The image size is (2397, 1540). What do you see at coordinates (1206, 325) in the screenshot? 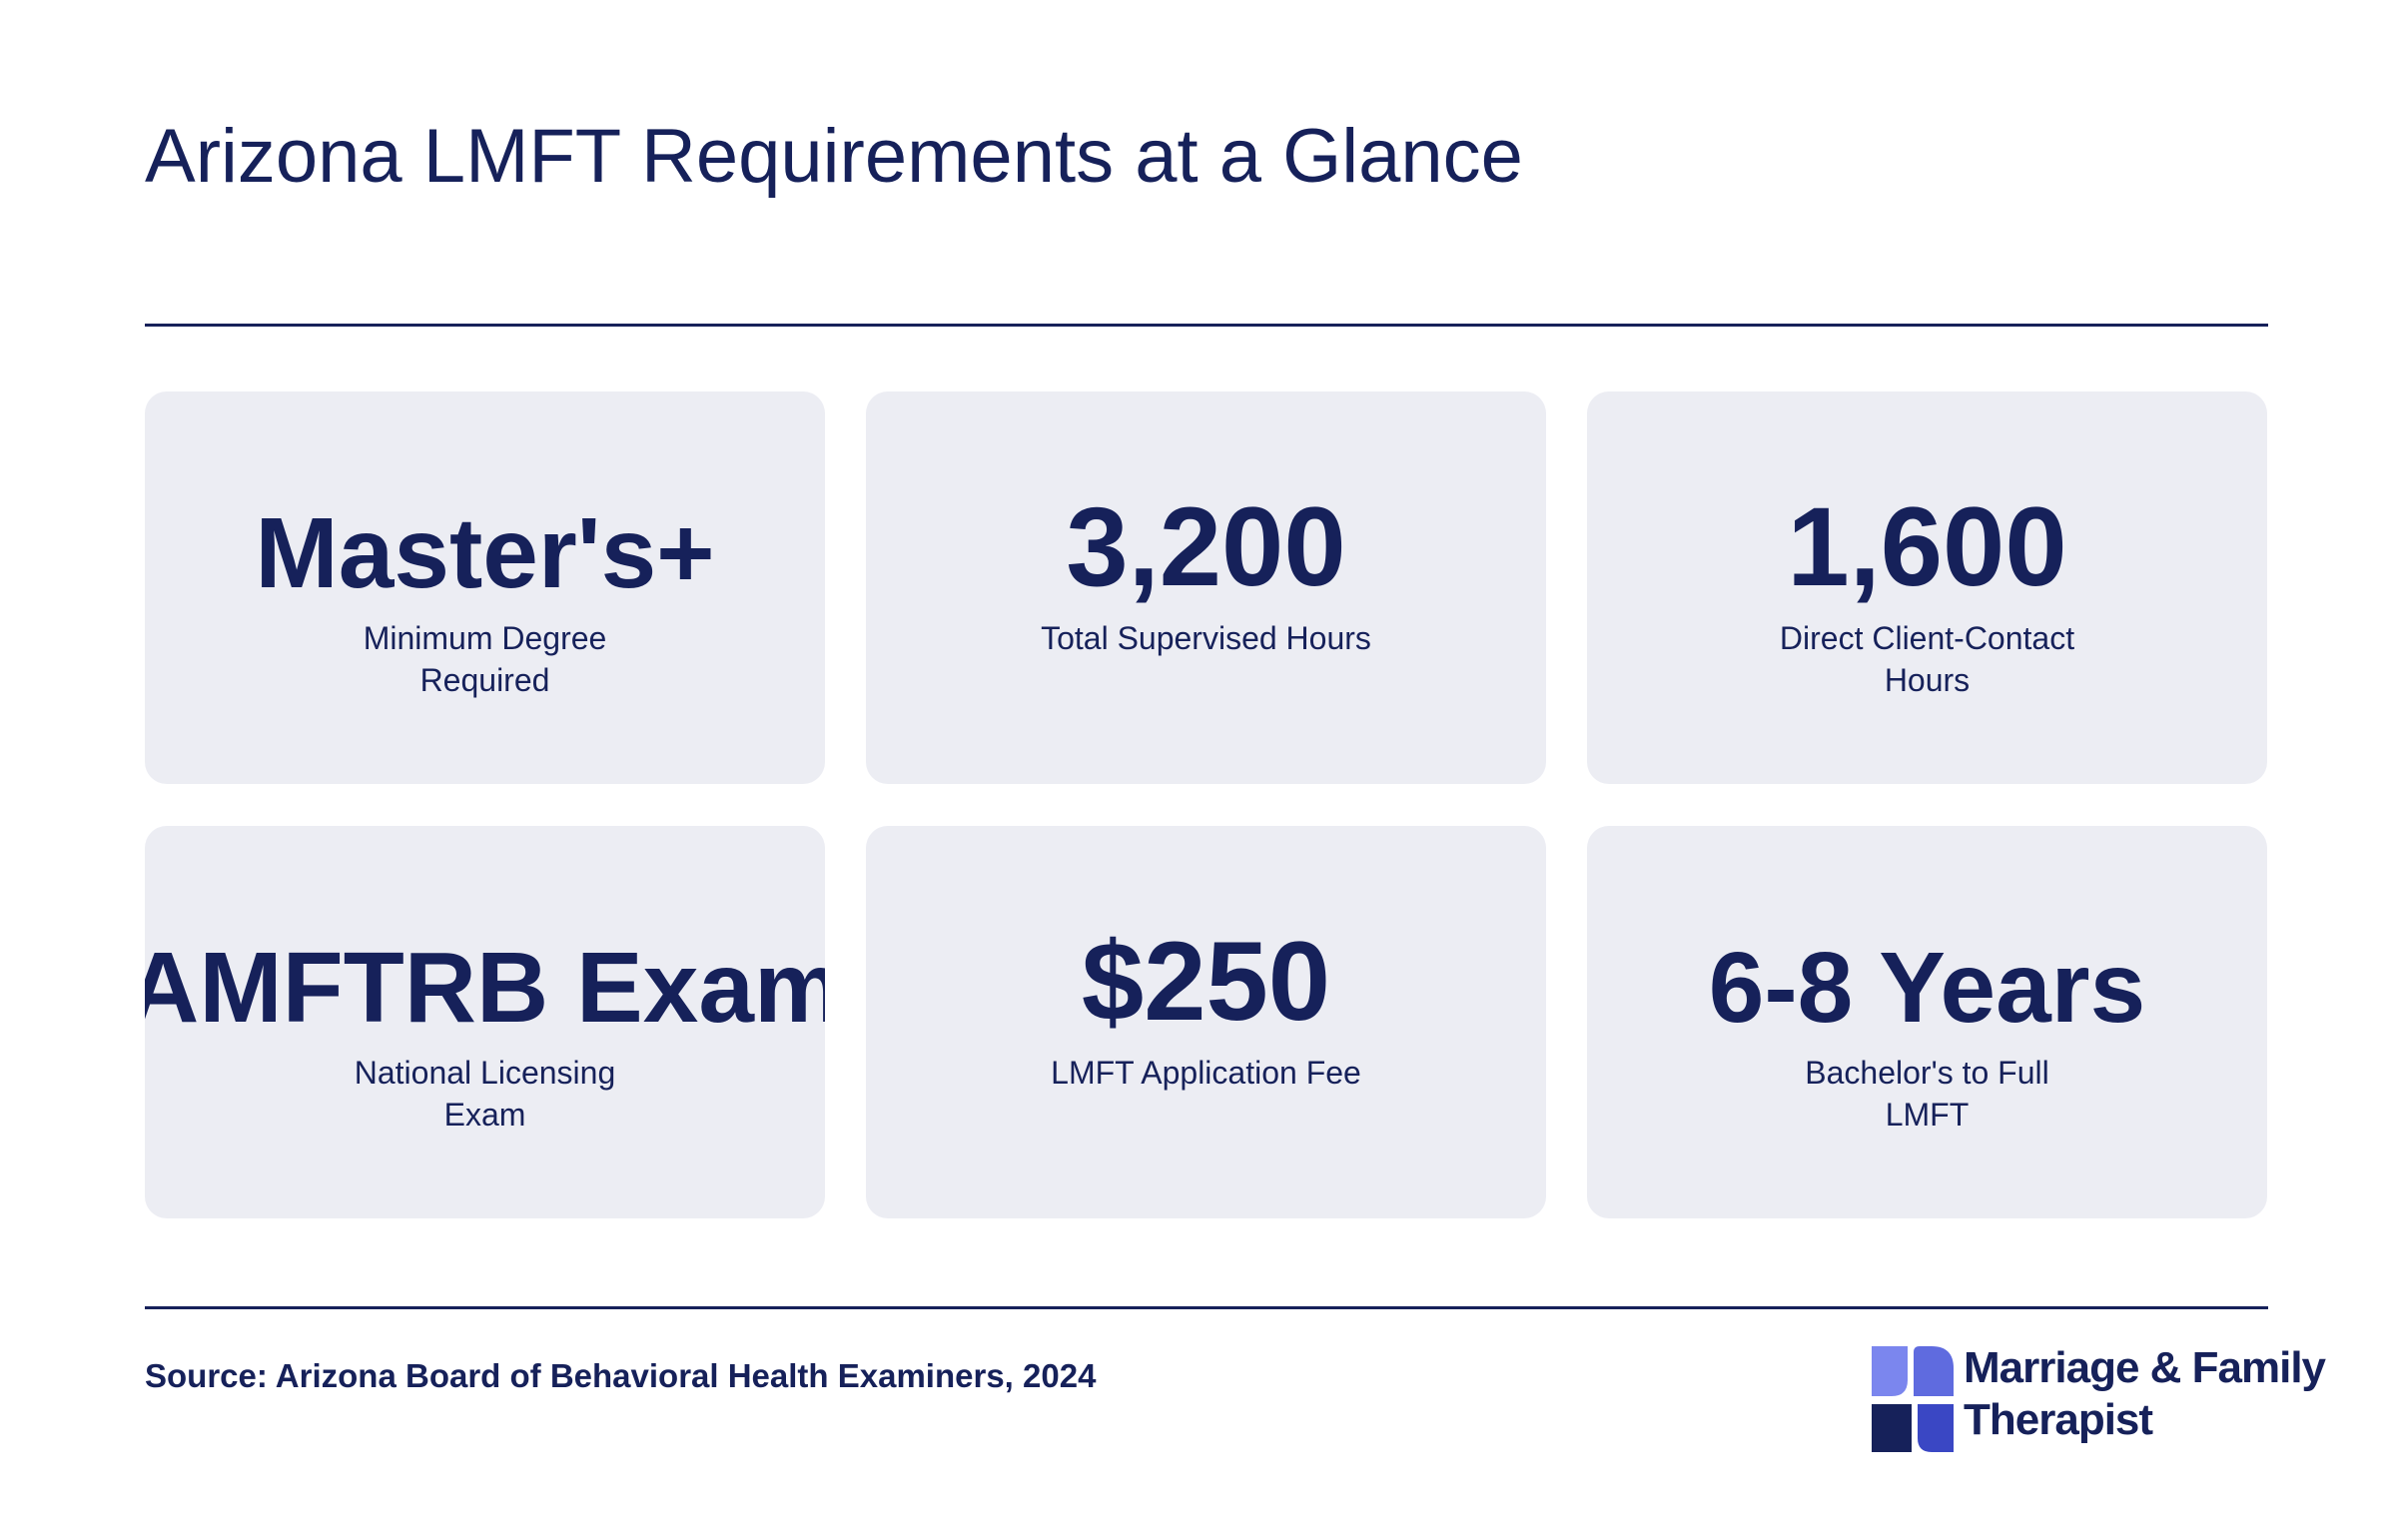
I see `top-divider` at bounding box center [1206, 325].